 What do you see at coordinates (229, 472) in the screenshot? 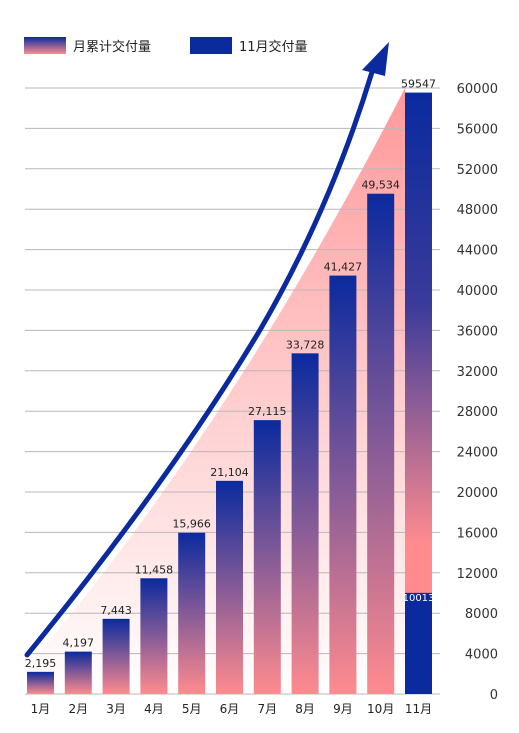
I see `data-label-cumulative-6: 21,104` at bounding box center [229, 472].